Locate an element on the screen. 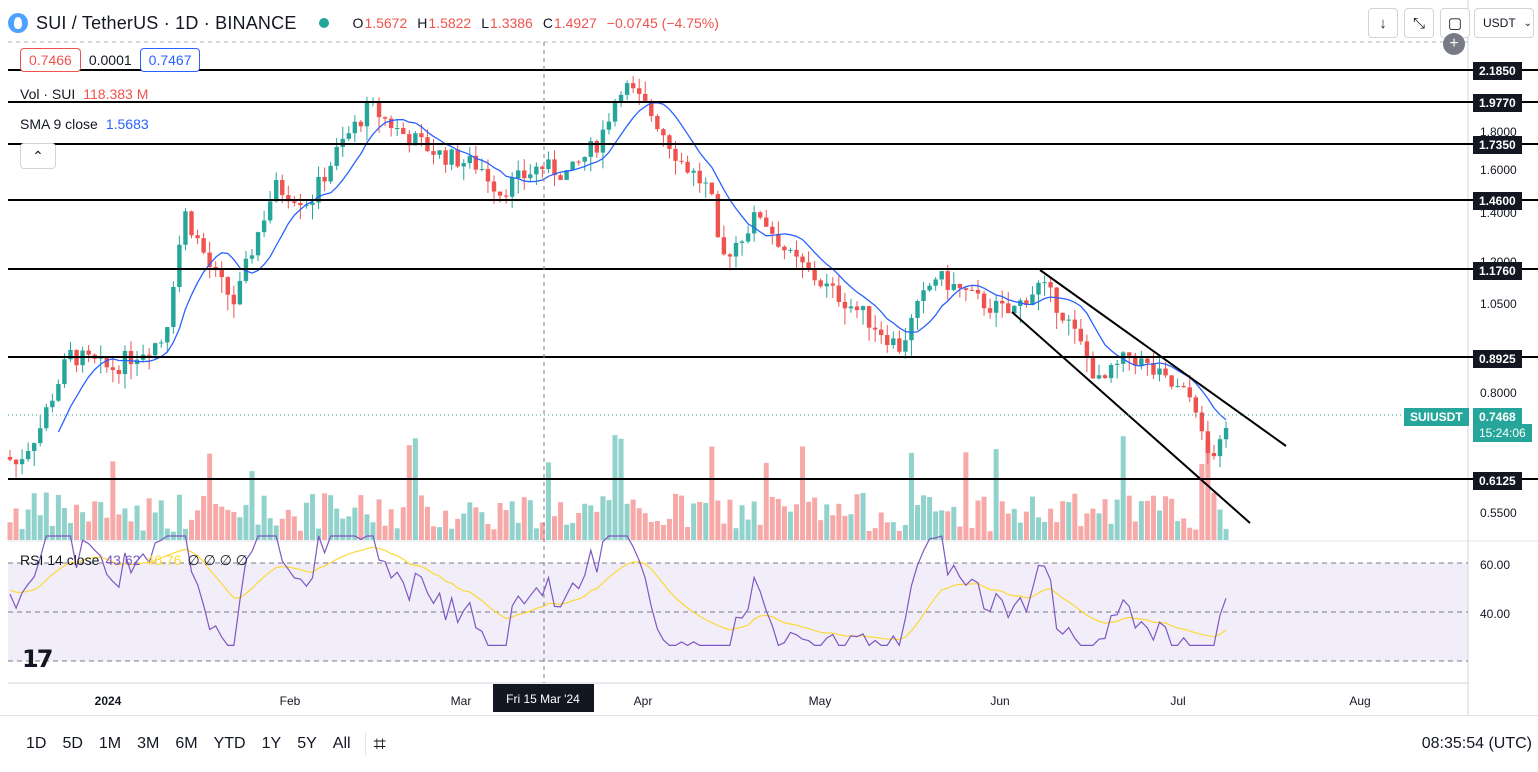 This screenshot has height=772, width=1538. utc-clock: 08:35:54 (UTC) is located at coordinates (1476, 743).